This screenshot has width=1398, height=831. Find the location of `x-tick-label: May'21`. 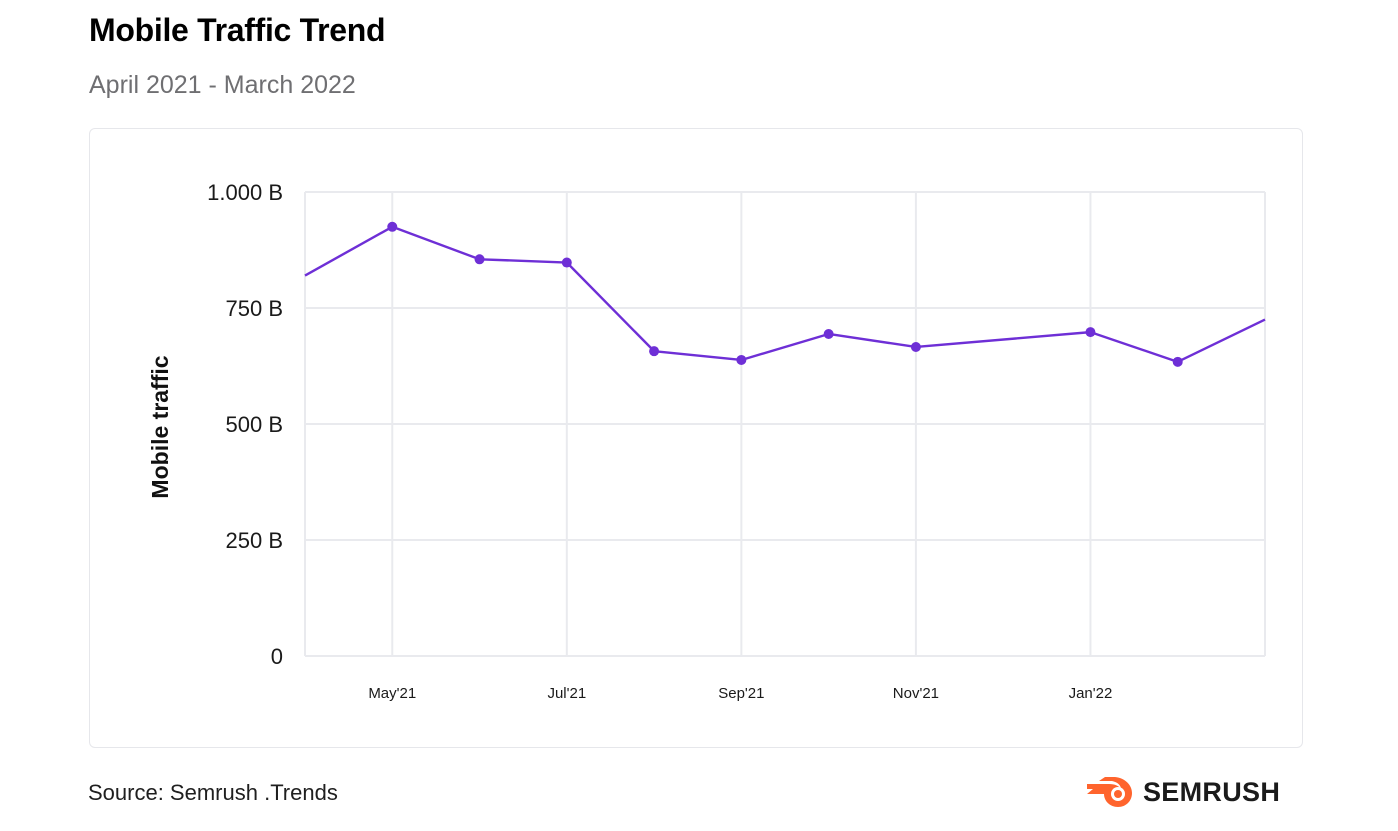

x-tick-label: May'21 is located at coordinates (392, 693).